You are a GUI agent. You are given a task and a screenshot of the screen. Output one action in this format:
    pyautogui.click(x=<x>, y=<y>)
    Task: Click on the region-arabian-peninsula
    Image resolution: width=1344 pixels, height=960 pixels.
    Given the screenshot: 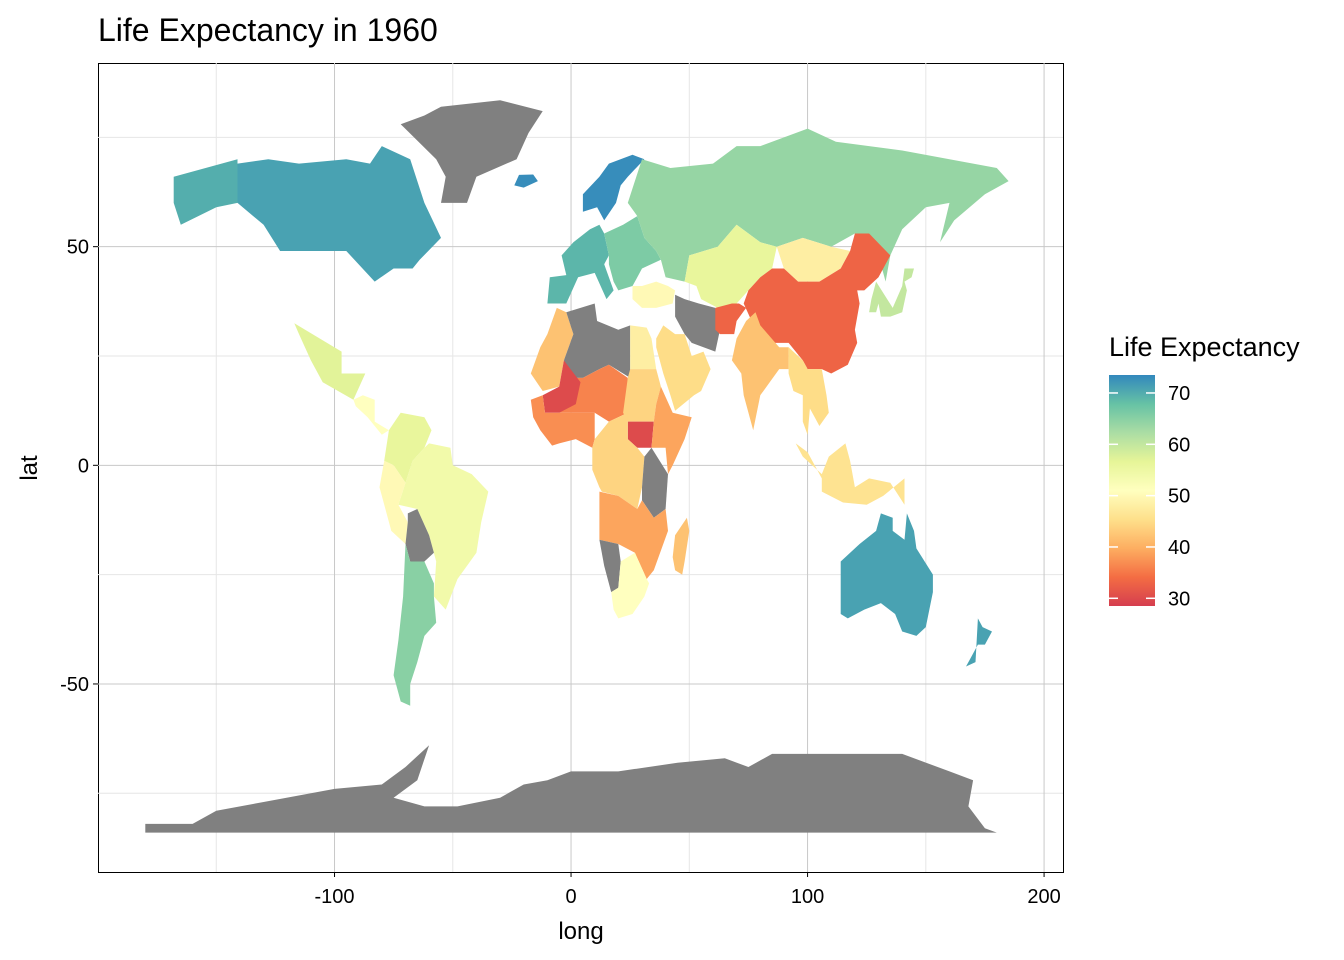 What is the action you would take?
    pyautogui.click(x=683, y=368)
    